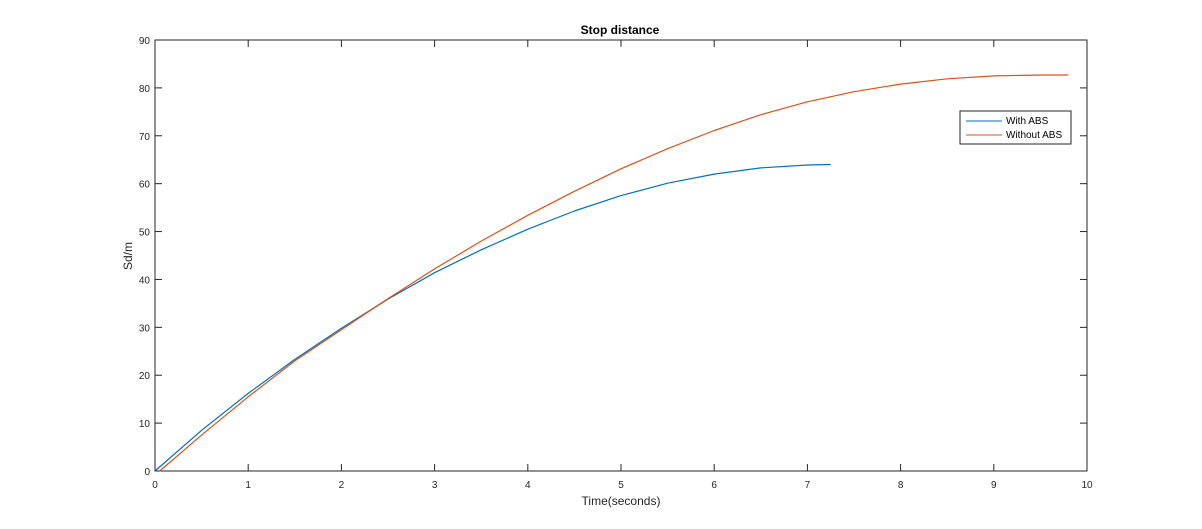 This screenshot has height=529, width=1202. Describe the element at coordinates (621, 501) in the screenshot. I see `x-axis-label: Time(seconds)` at that location.